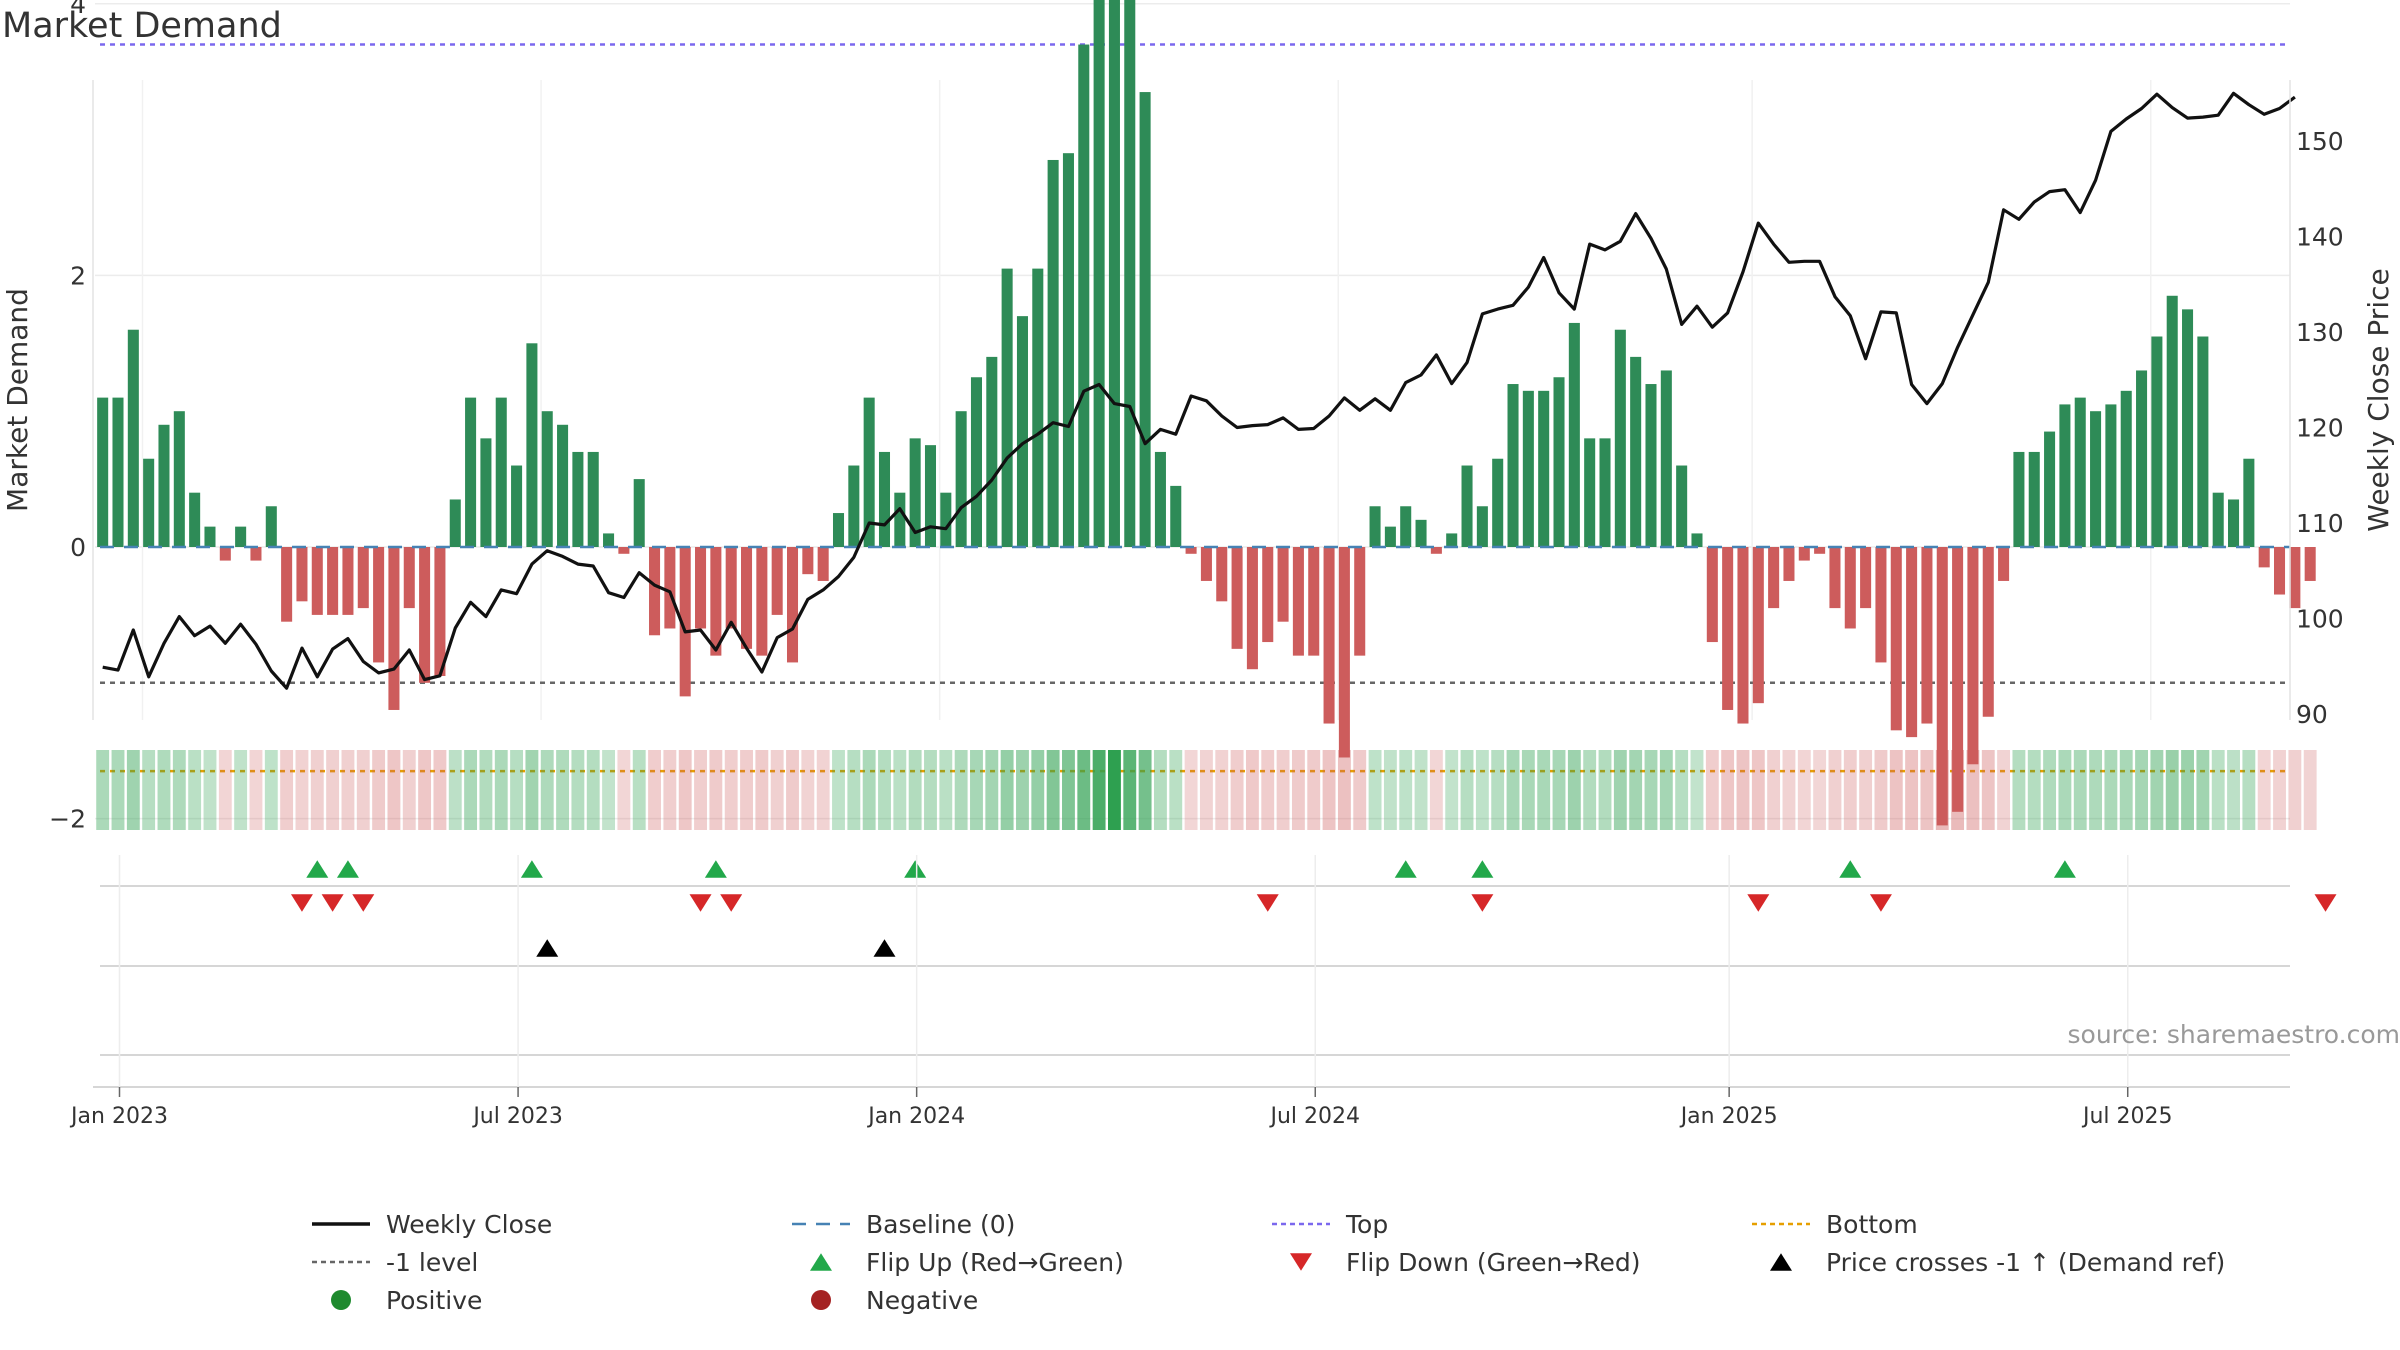 The height and width of the screenshot is (1350, 2400). What do you see at coordinates (1834, 1224) in the screenshot?
I see `legend-item: Bottom` at bounding box center [1834, 1224].